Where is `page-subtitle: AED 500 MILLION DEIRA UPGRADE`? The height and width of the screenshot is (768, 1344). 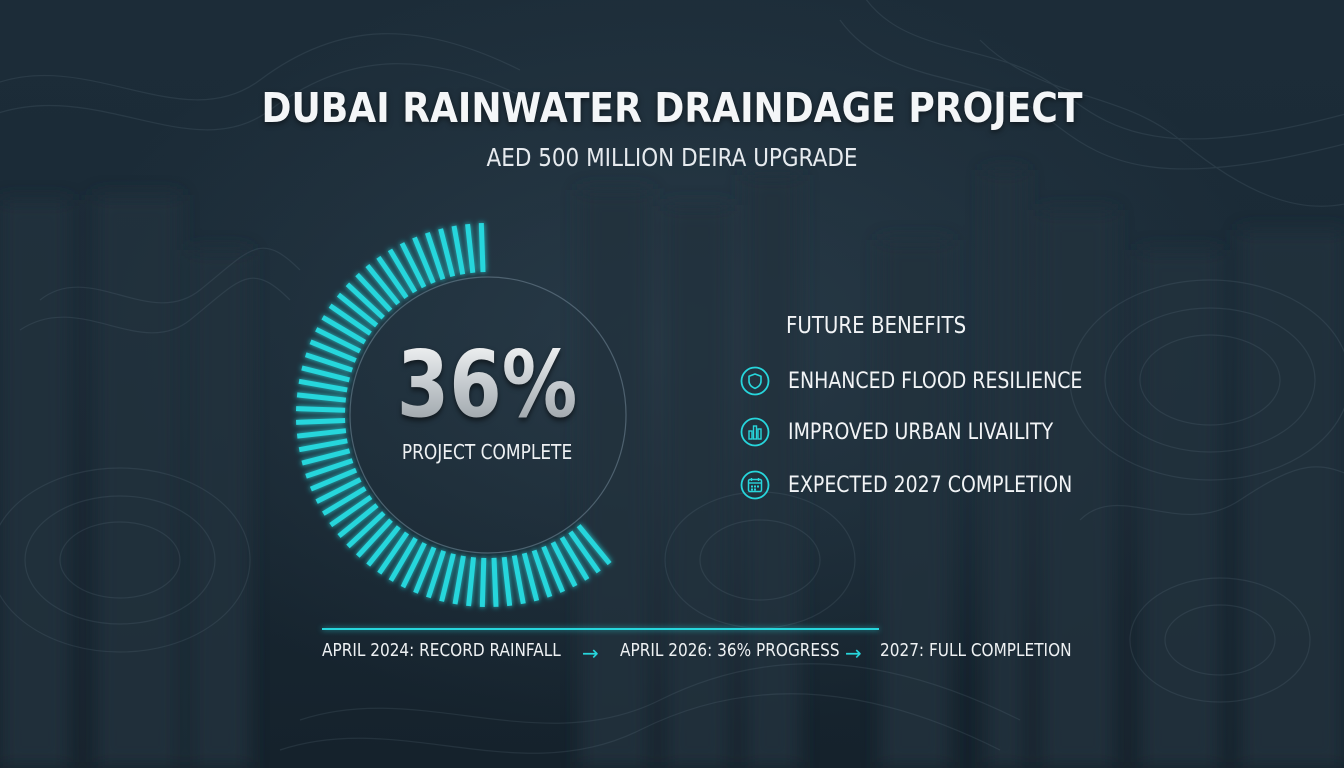 page-subtitle: AED 500 MILLION DEIRA UPGRADE is located at coordinates (672, 157).